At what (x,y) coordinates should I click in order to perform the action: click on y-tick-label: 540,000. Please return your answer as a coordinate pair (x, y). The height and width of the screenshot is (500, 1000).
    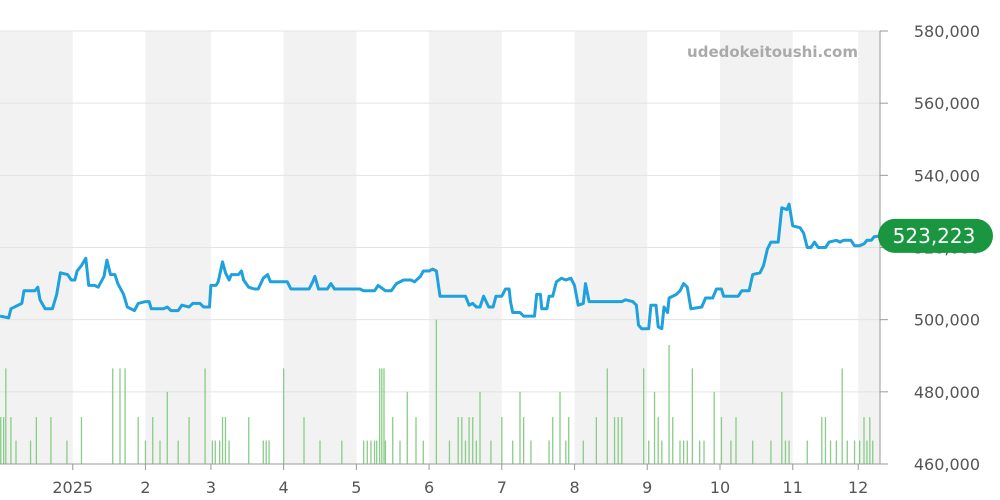
    Looking at the image, I should click on (947, 175).